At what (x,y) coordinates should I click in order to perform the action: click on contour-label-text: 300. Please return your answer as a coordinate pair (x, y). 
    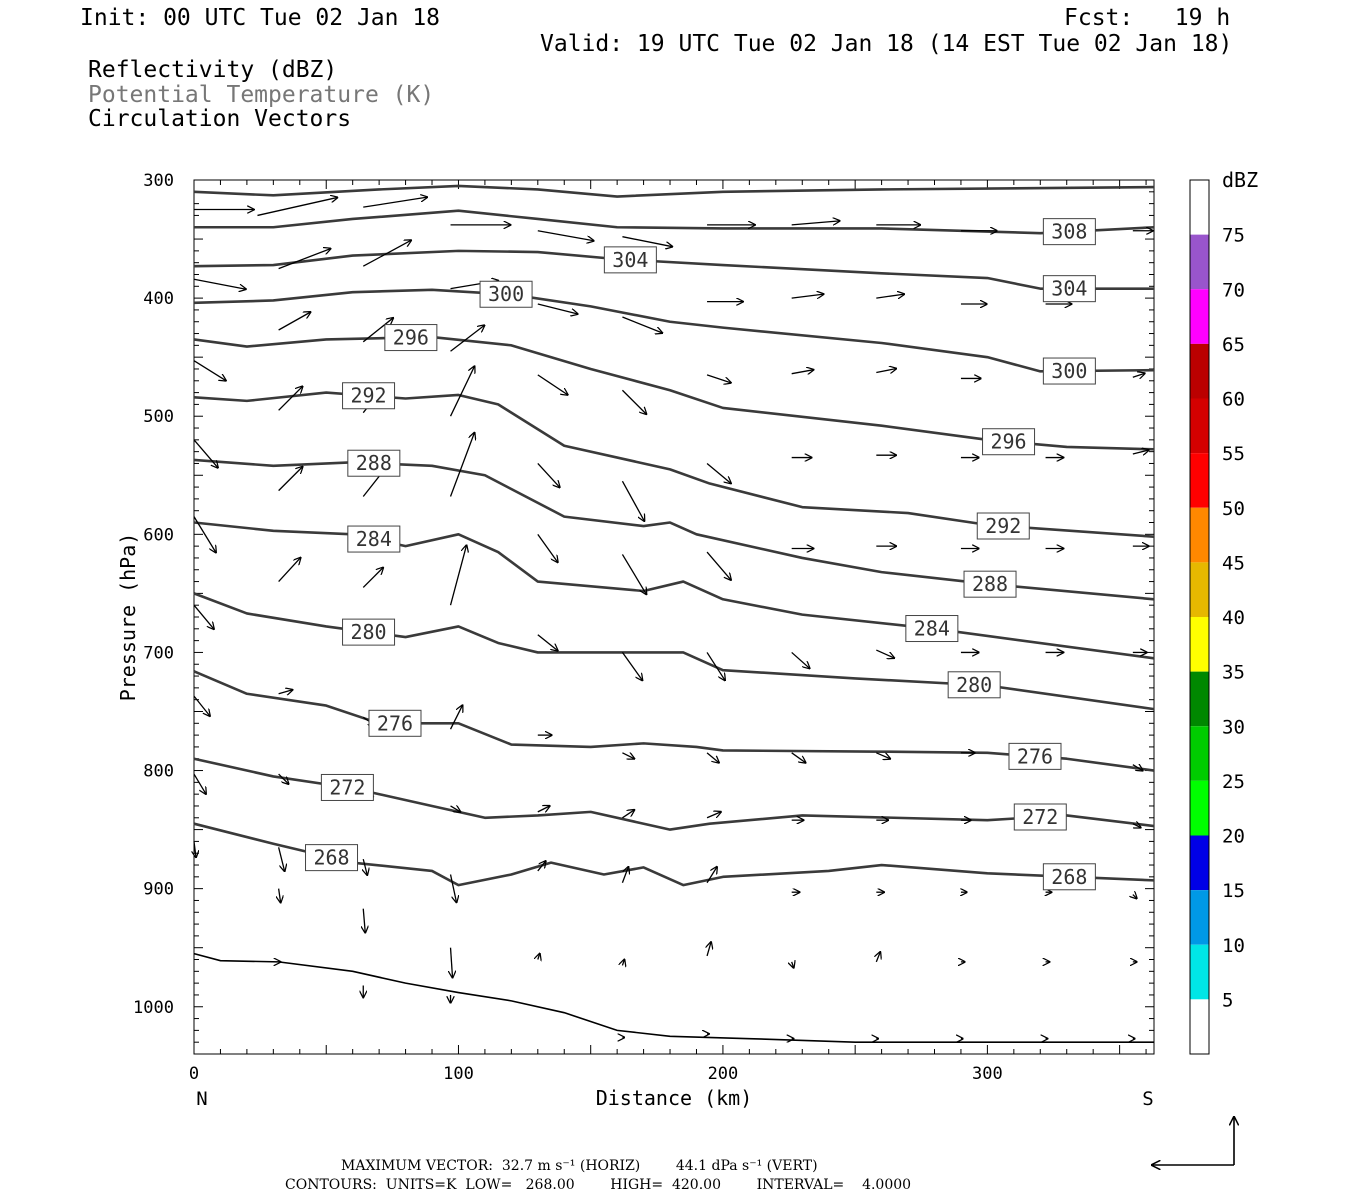
    Looking at the image, I should click on (1069, 371).